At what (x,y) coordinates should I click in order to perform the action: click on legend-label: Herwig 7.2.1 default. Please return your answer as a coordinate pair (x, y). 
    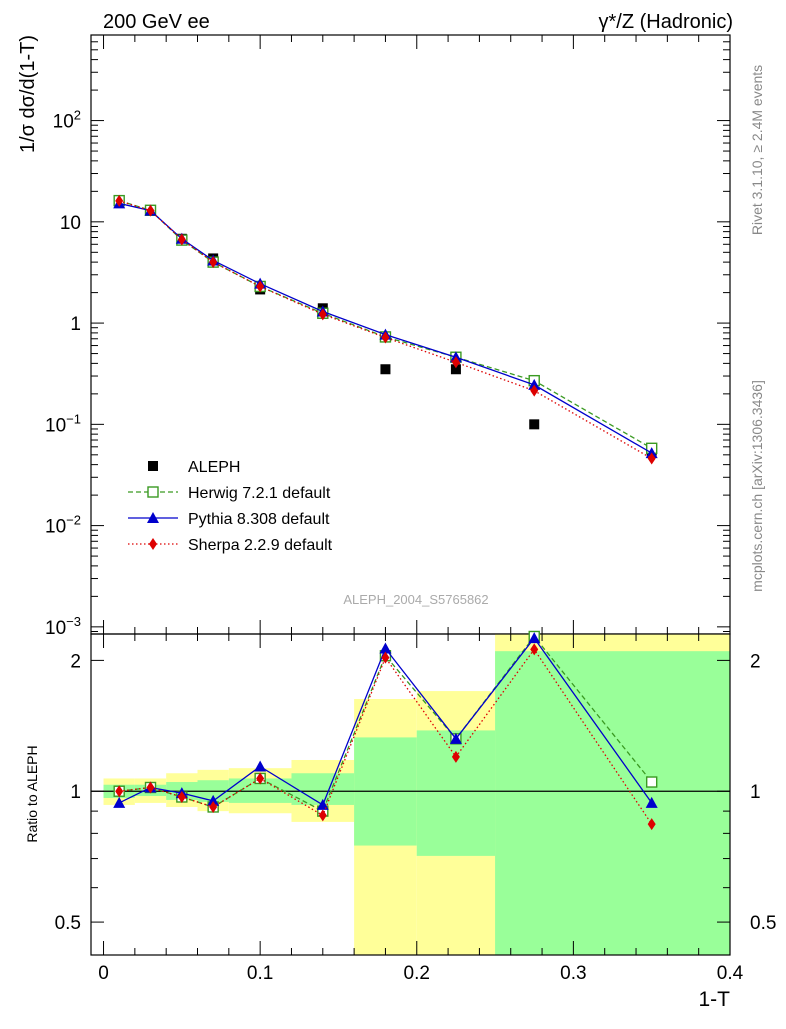
    Looking at the image, I should click on (259, 493).